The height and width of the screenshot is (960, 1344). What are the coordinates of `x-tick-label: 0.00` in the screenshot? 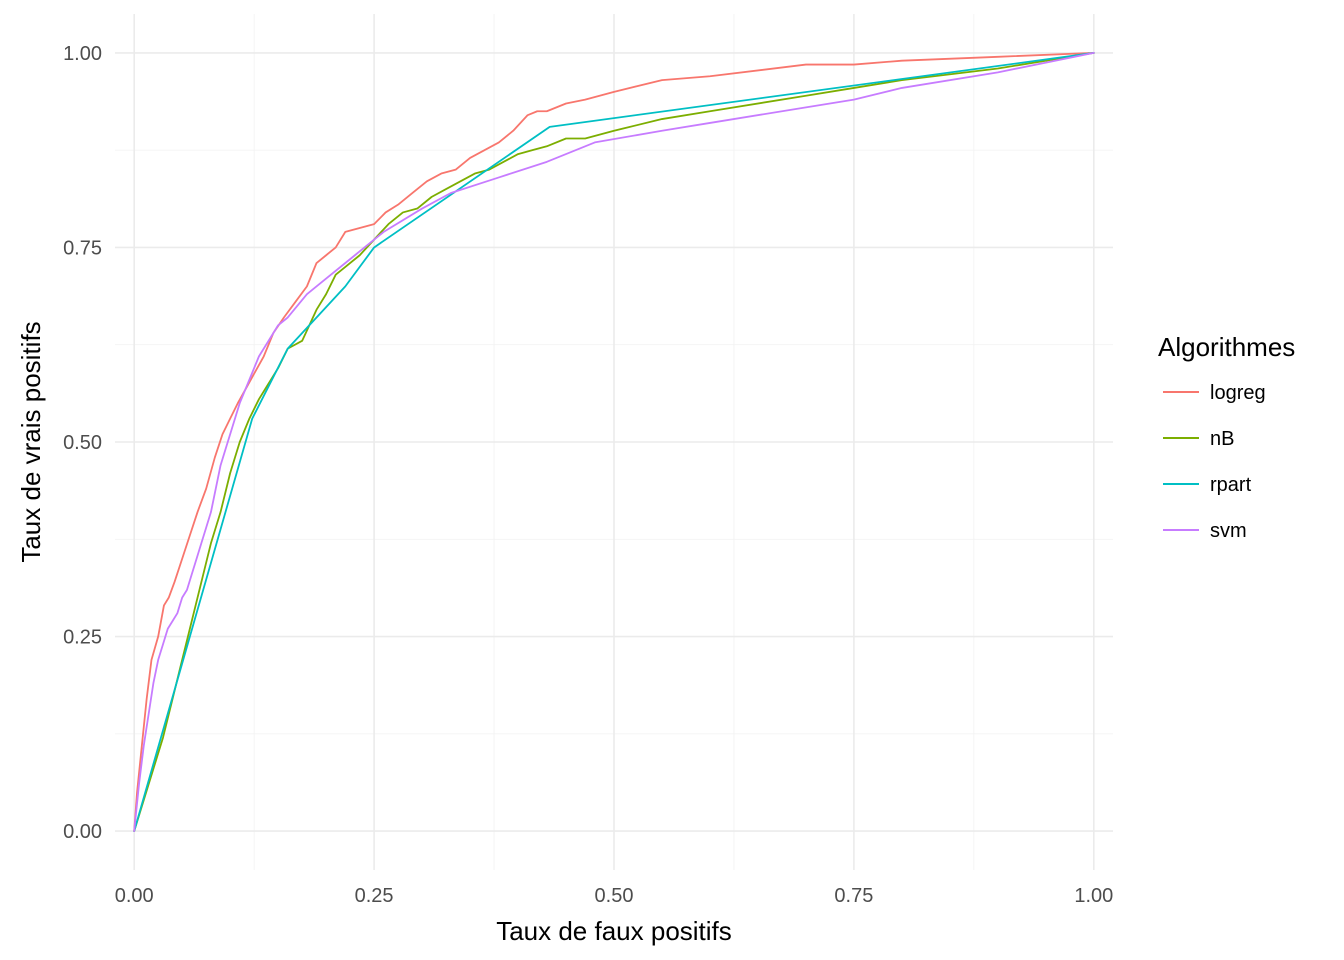 It's located at (134, 896).